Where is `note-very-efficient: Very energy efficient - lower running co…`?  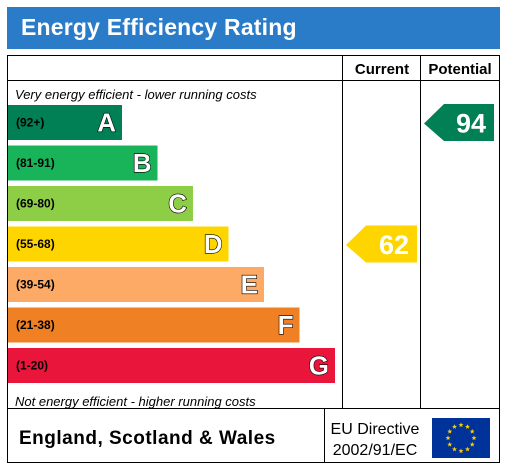 note-very-efficient: Very energy efficient - lower running co… is located at coordinates (136, 94).